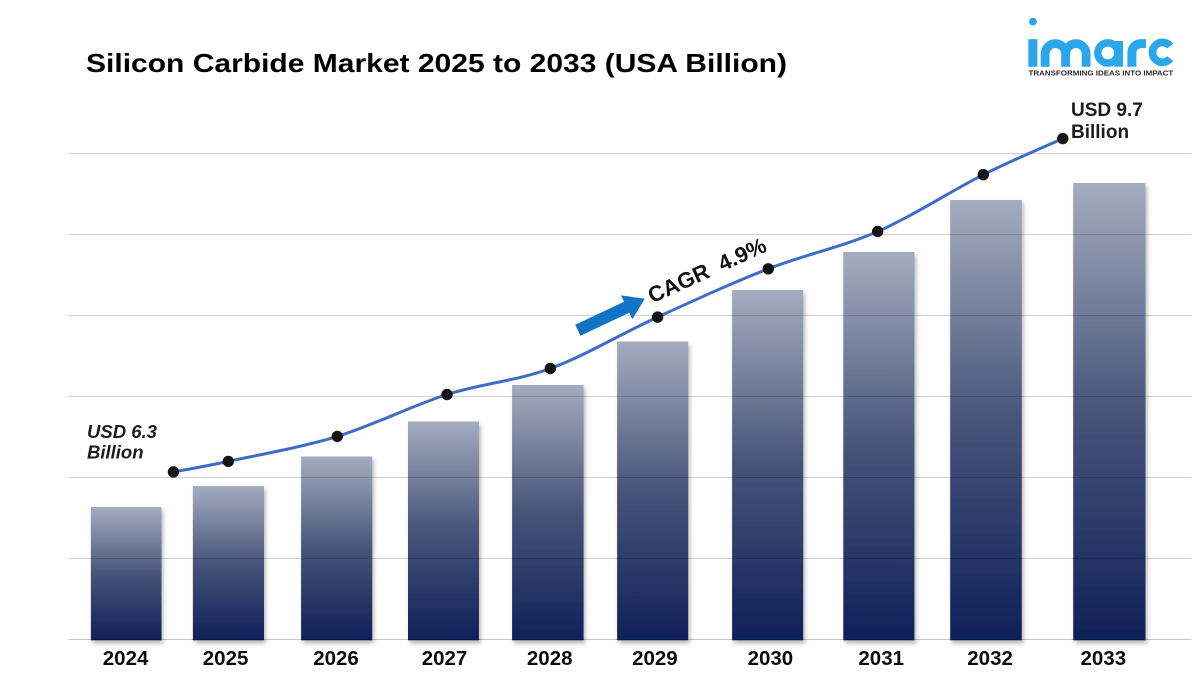 This screenshot has height=677, width=1196. I want to click on svg-text: 2031, so click(881, 658).